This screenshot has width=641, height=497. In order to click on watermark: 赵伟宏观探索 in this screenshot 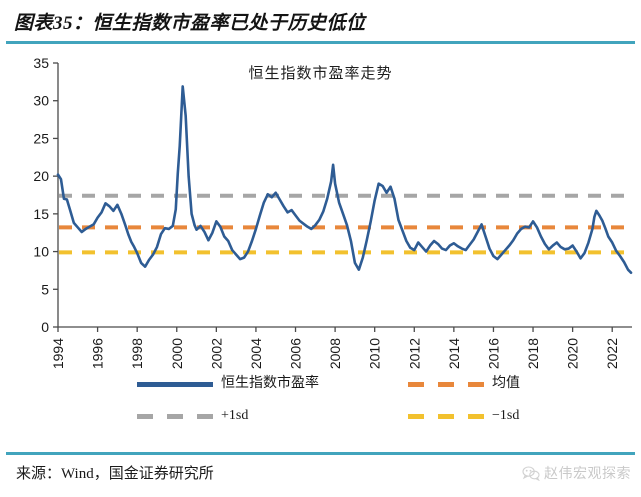, I will do `click(576, 473)`.